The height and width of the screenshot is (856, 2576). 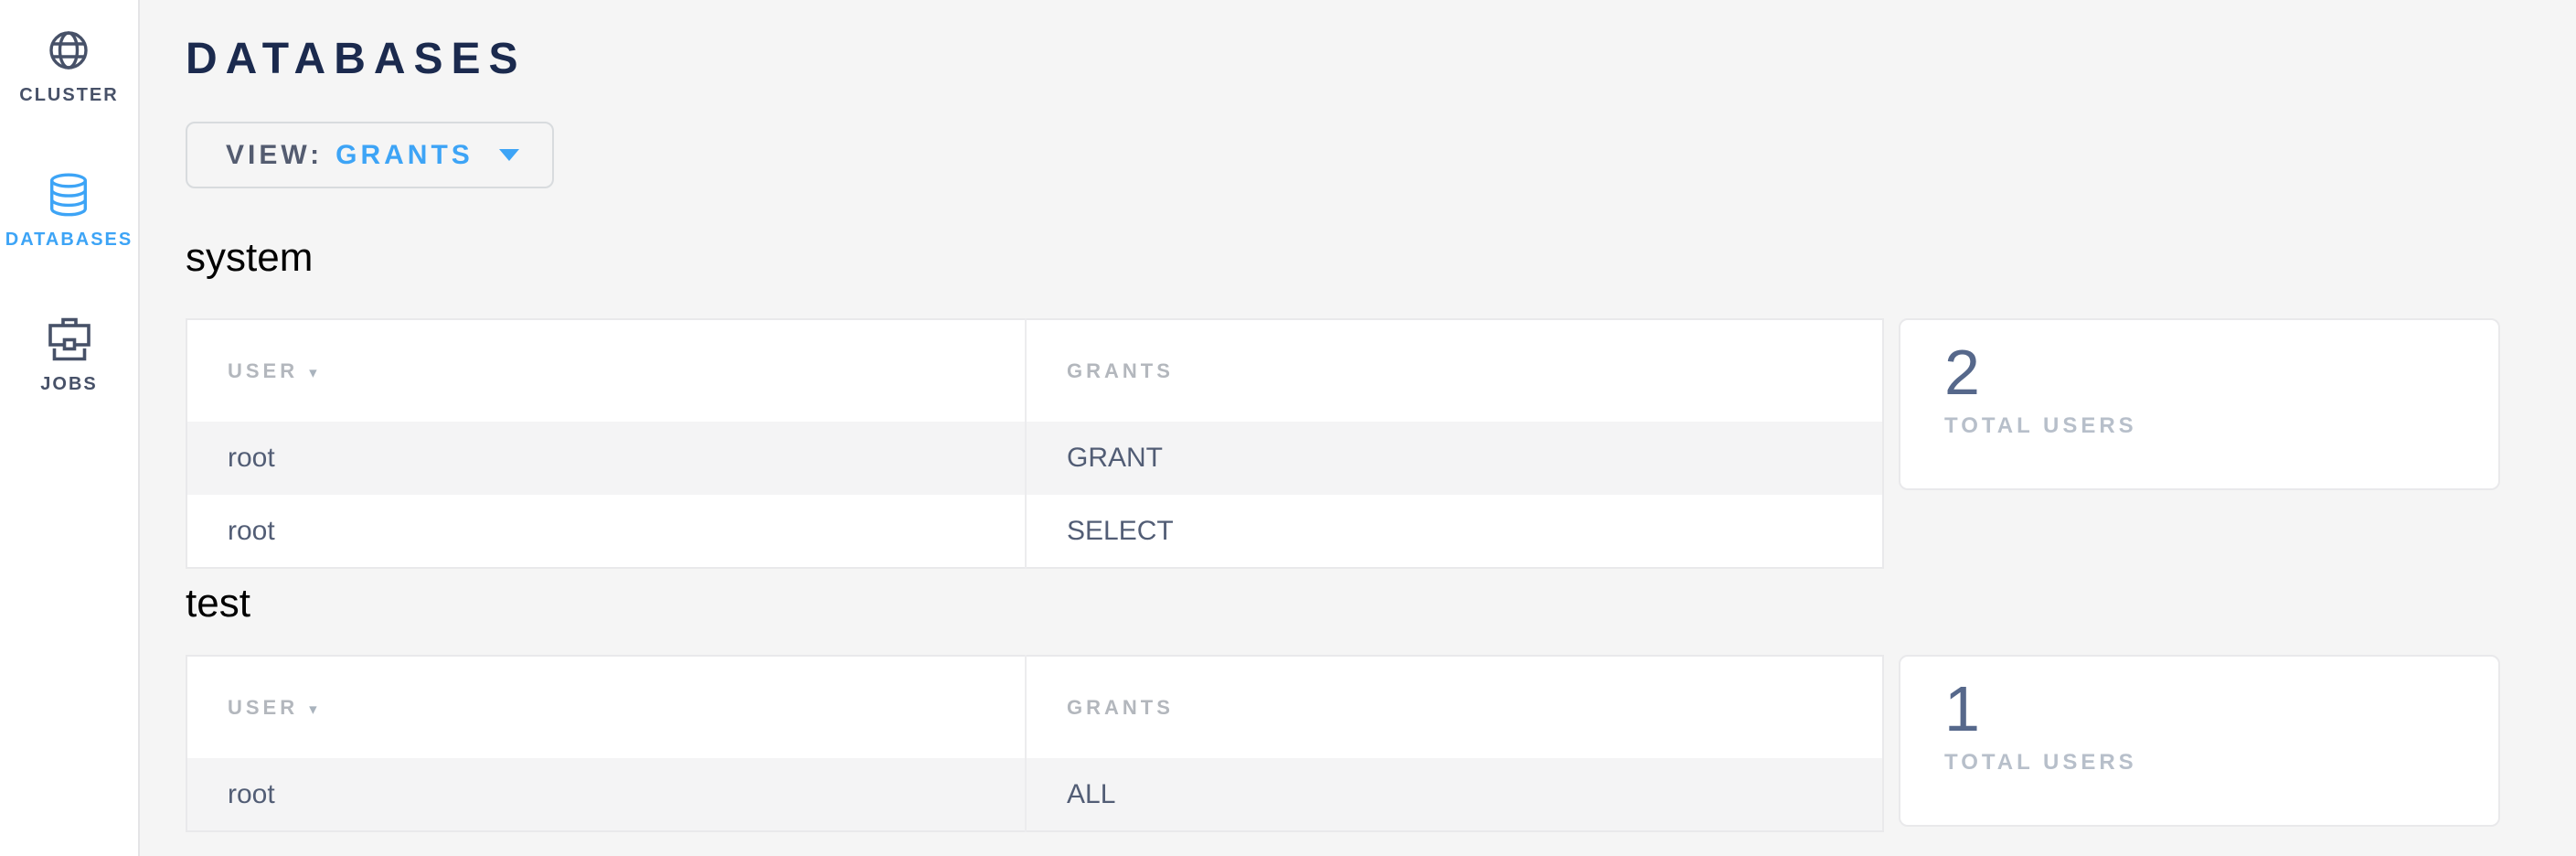 What do you see at coordinates (1454, 794) in the screenshot?
I see `cell-grants: ALL` at bounding box center [1454, 794].